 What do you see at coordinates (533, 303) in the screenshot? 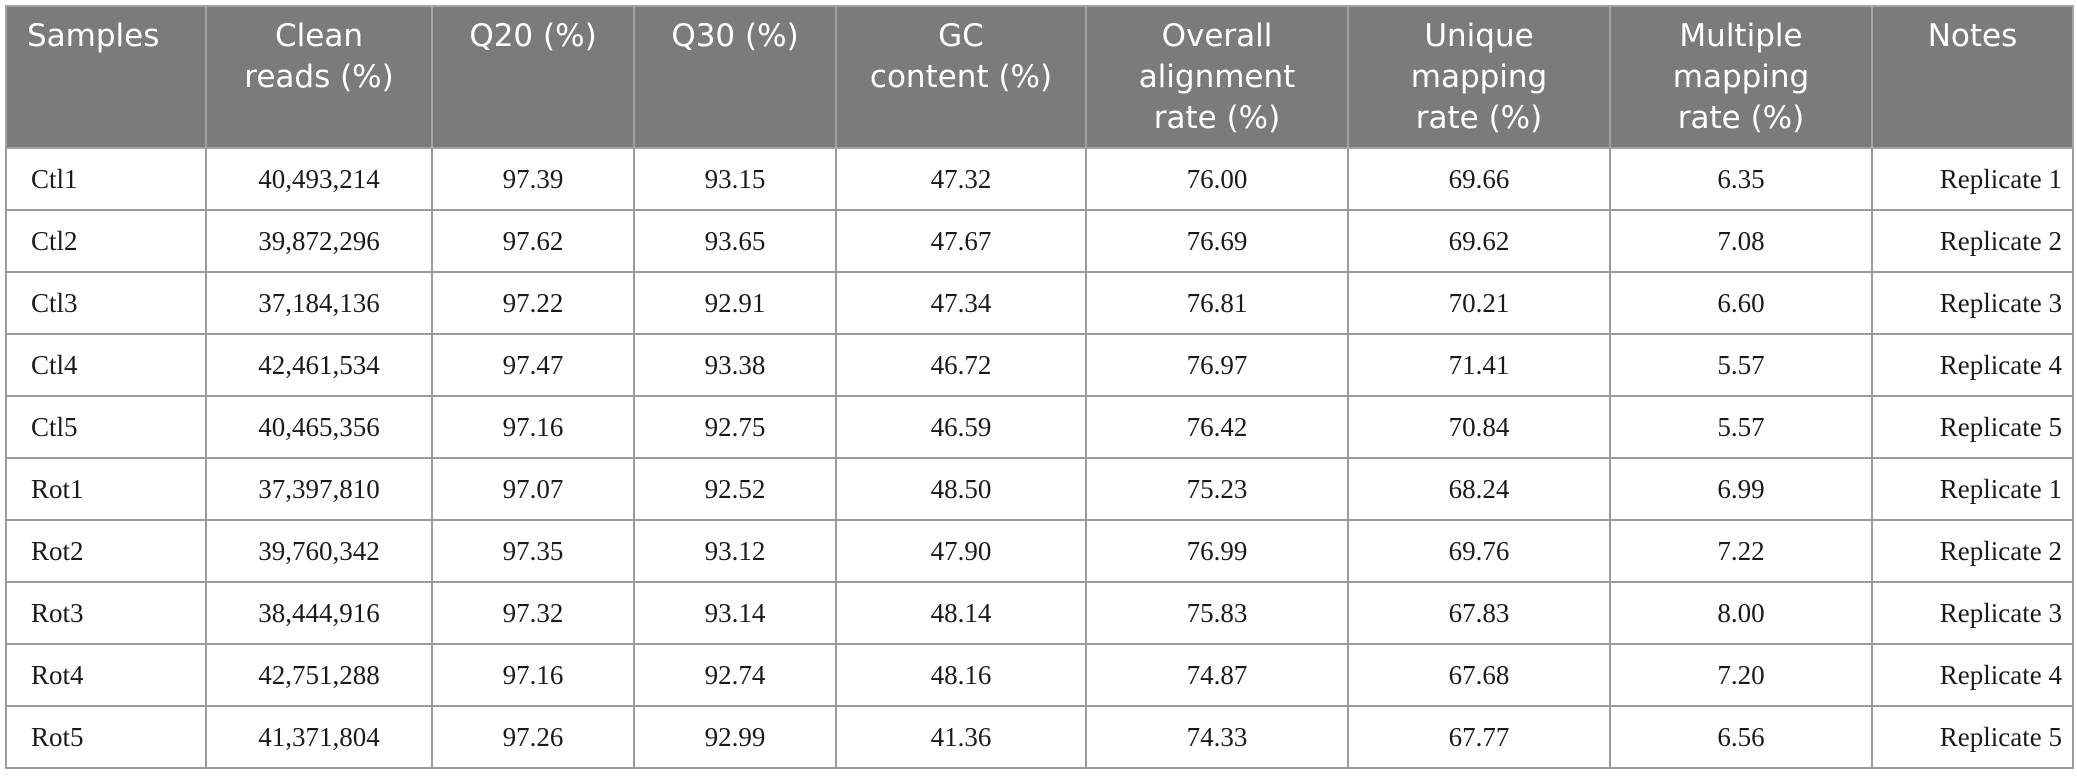
I see `cell-q20: 97.22` at bounding box center [533, 303].